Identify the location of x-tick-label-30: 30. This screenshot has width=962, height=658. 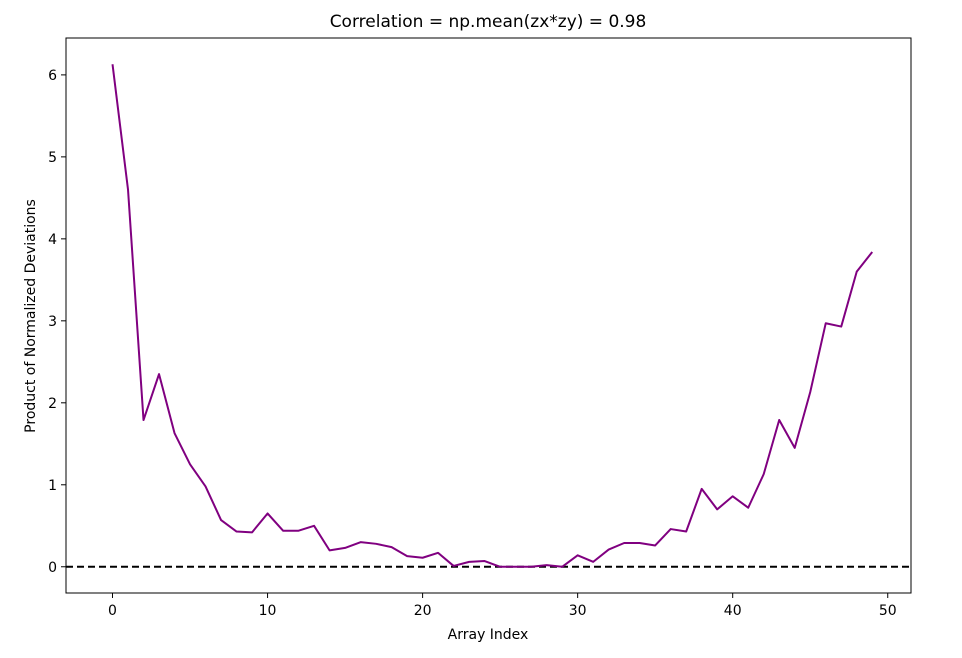
(578, 611).